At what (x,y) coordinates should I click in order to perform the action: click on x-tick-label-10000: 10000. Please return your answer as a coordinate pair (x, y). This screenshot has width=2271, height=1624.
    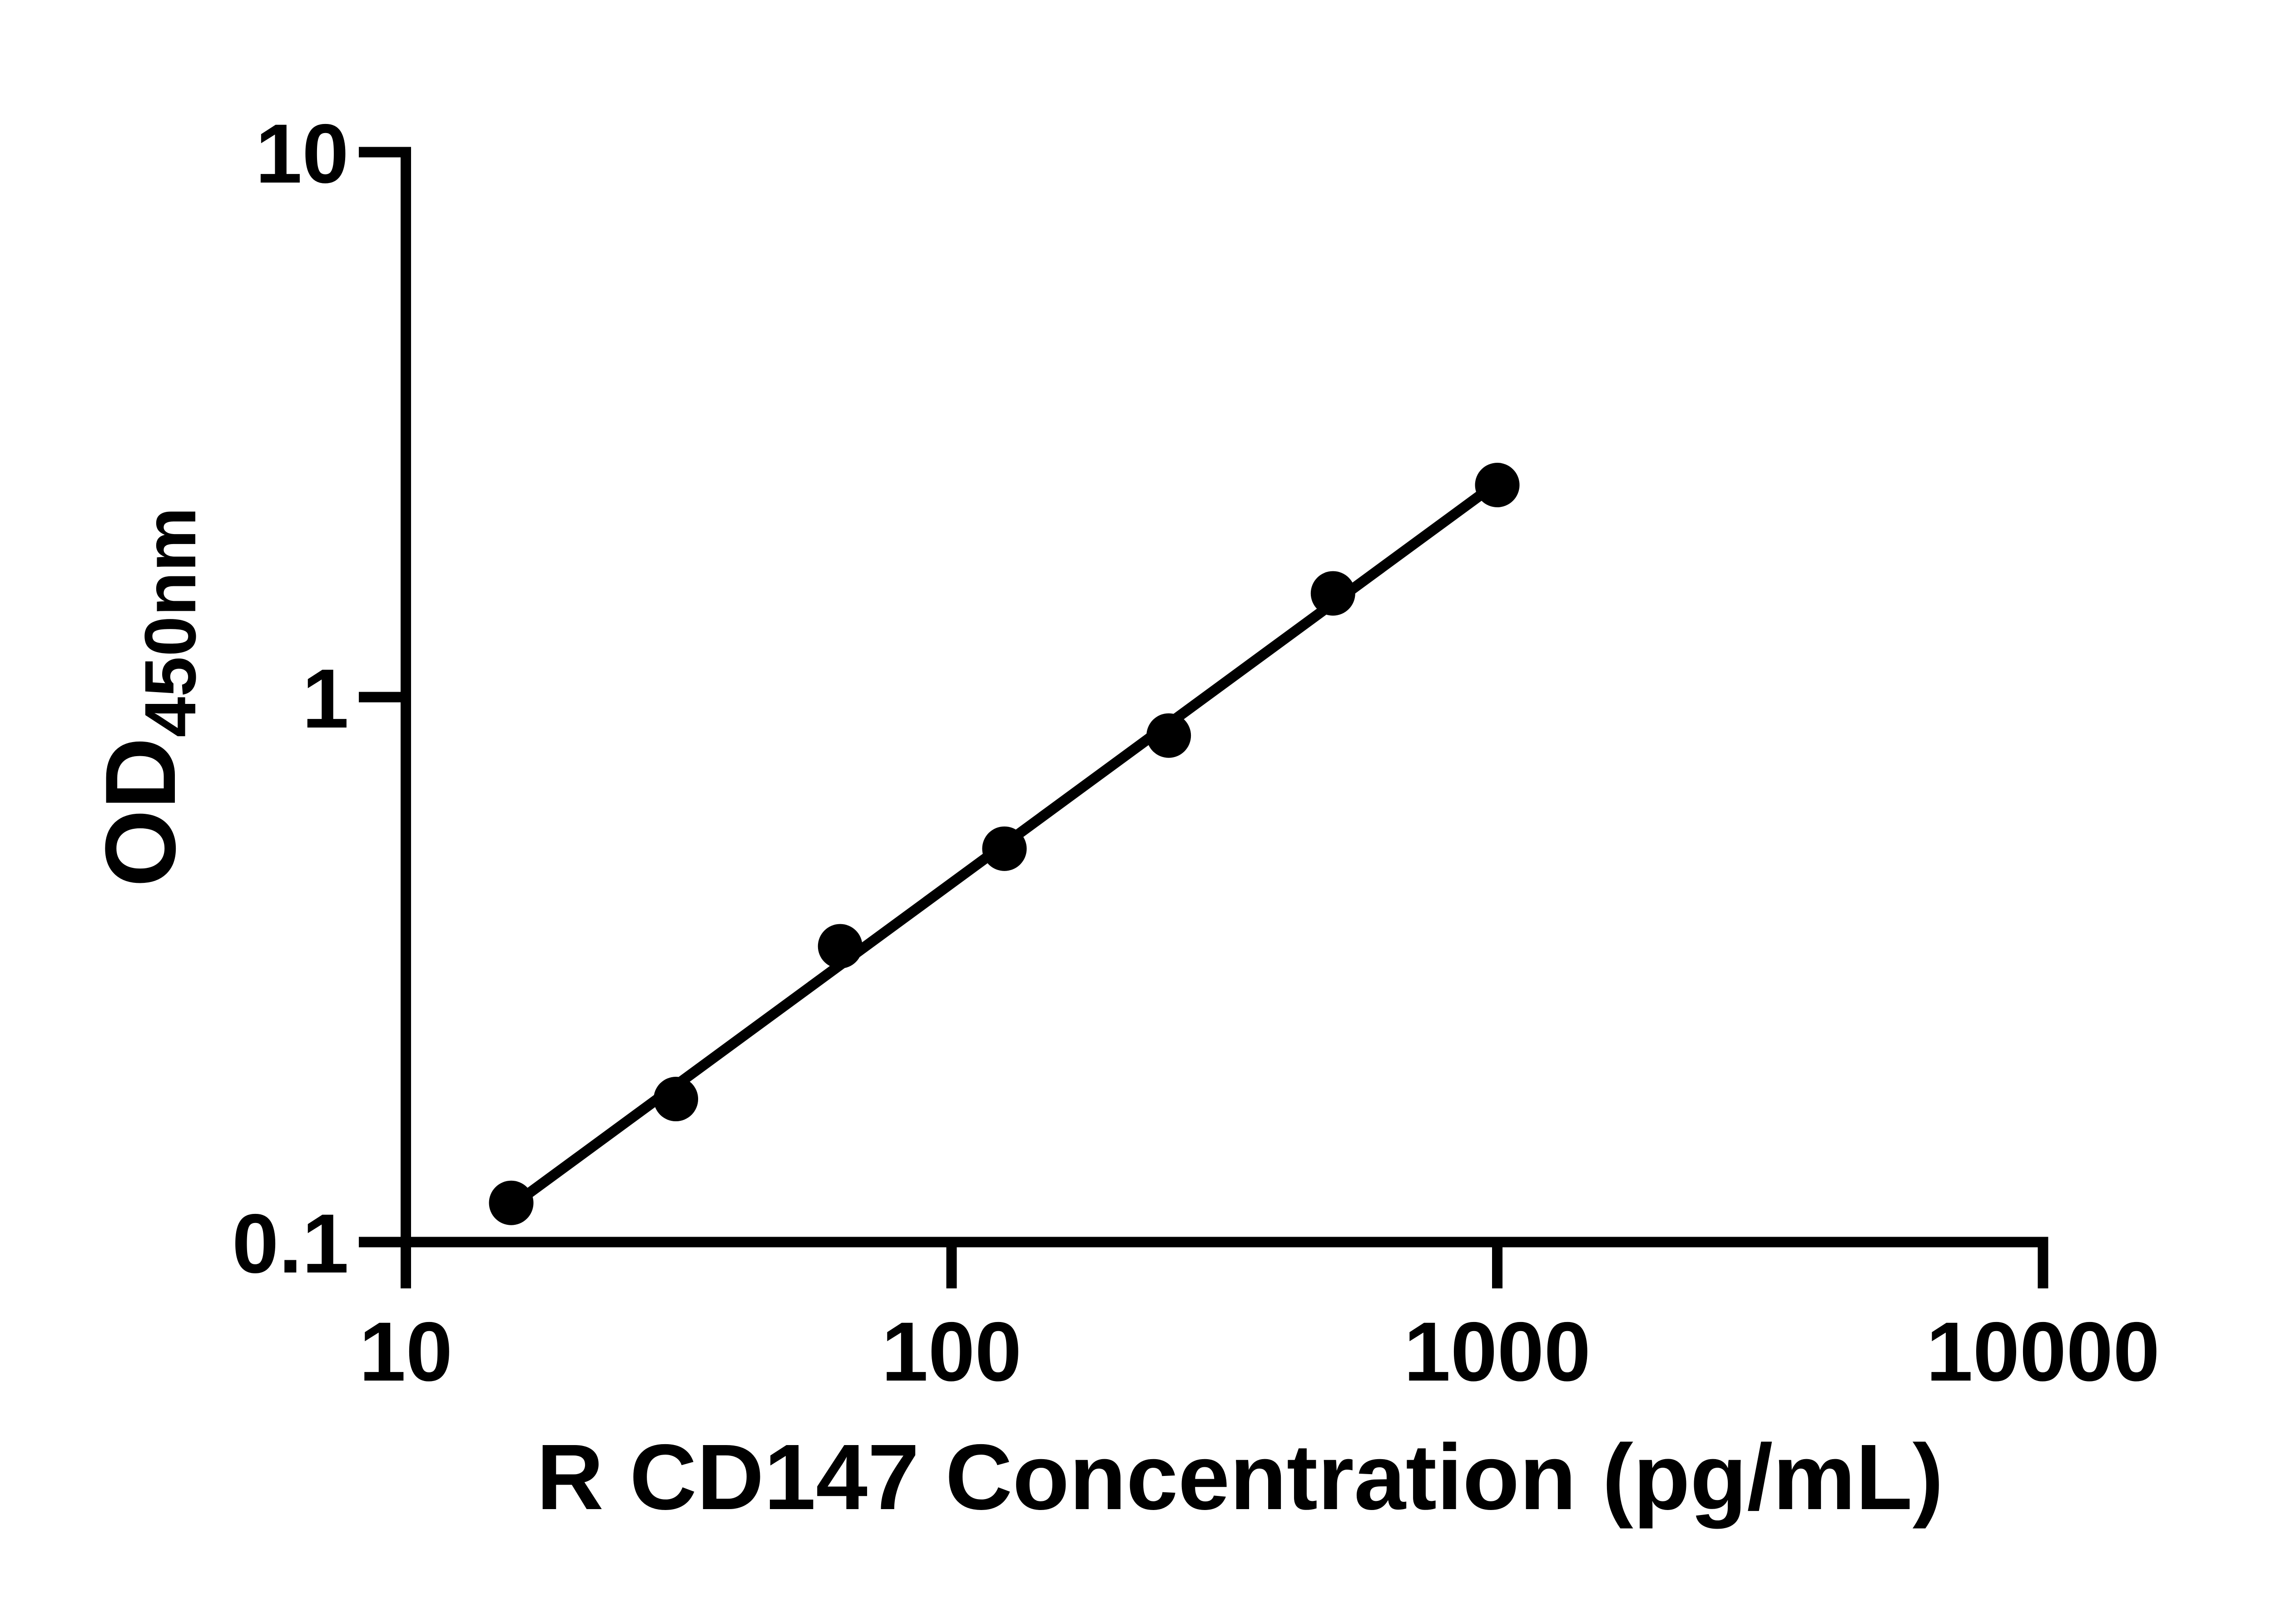
    Looking at the image, I should click on (2043, 1352).